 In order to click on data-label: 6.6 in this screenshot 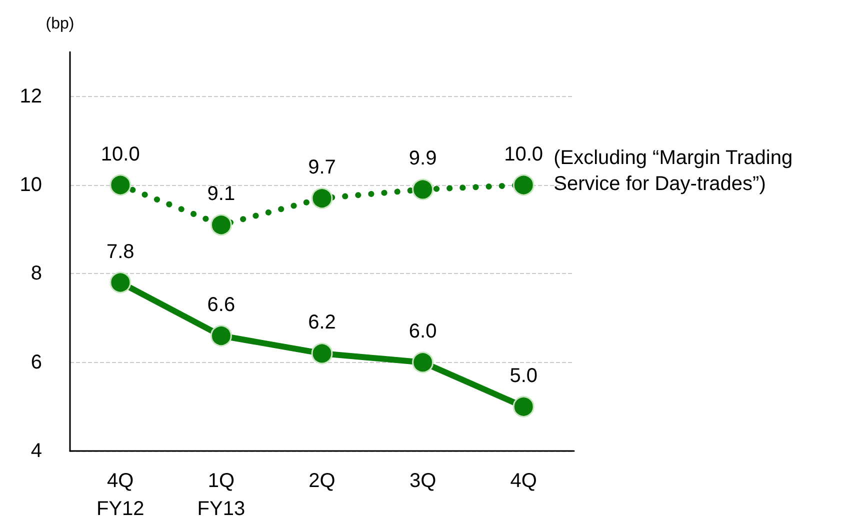, I will do `click(221, 305)`.